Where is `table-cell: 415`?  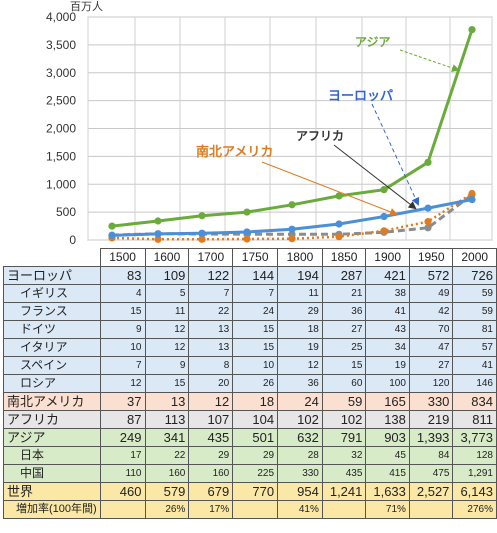
table-cell: 415 is located at coordinates (387, 473).